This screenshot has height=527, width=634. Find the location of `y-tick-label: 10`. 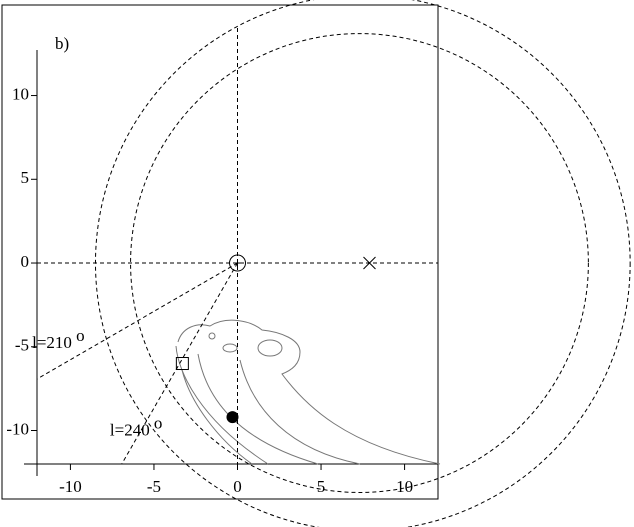

y-tick-label: 10 is located at coordinates (20, 93).